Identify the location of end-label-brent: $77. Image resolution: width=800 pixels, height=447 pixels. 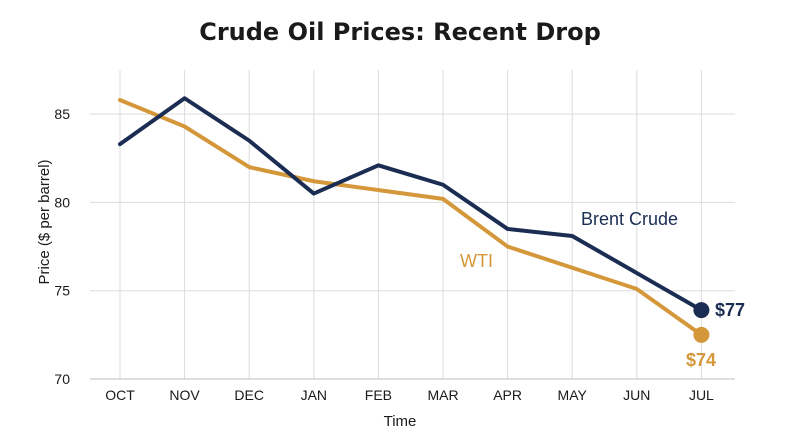
(730, 310).